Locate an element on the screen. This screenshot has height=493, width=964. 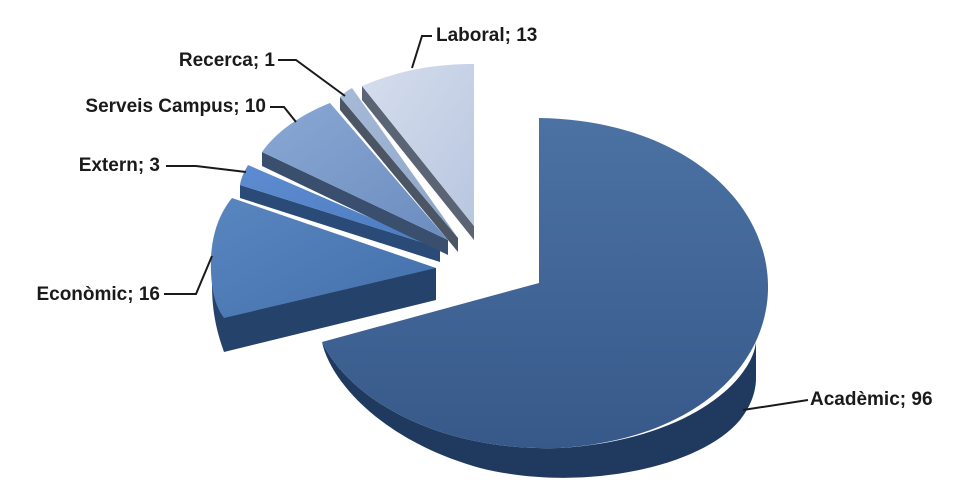
slice-laboral is located at coordinates (418, 152).